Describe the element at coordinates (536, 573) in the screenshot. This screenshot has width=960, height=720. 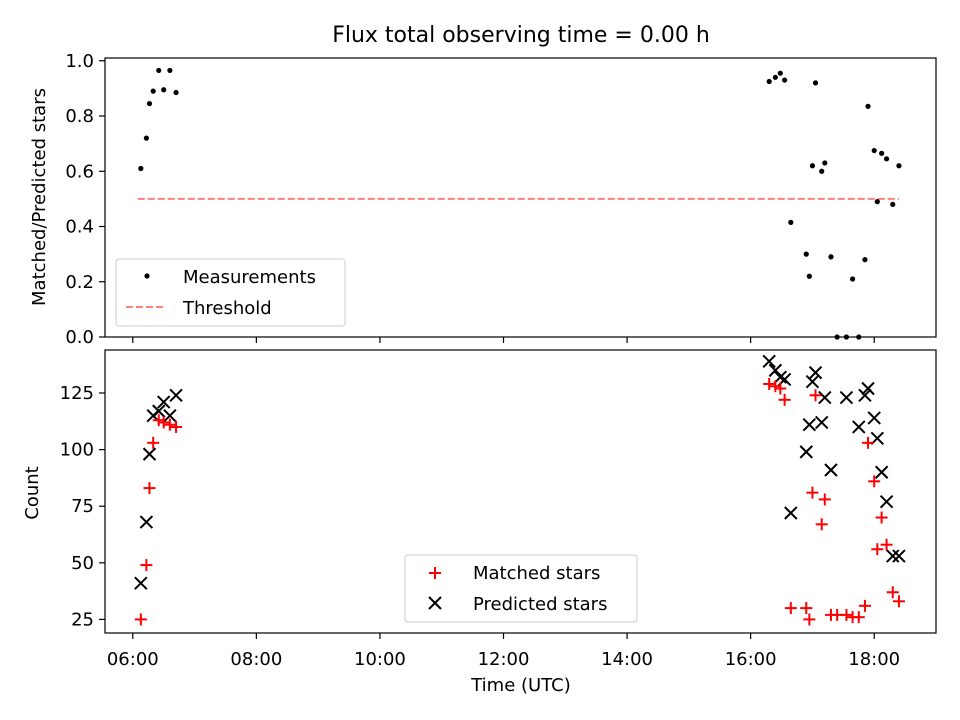
I see `legend-matched-label: Matched stars` at that location.